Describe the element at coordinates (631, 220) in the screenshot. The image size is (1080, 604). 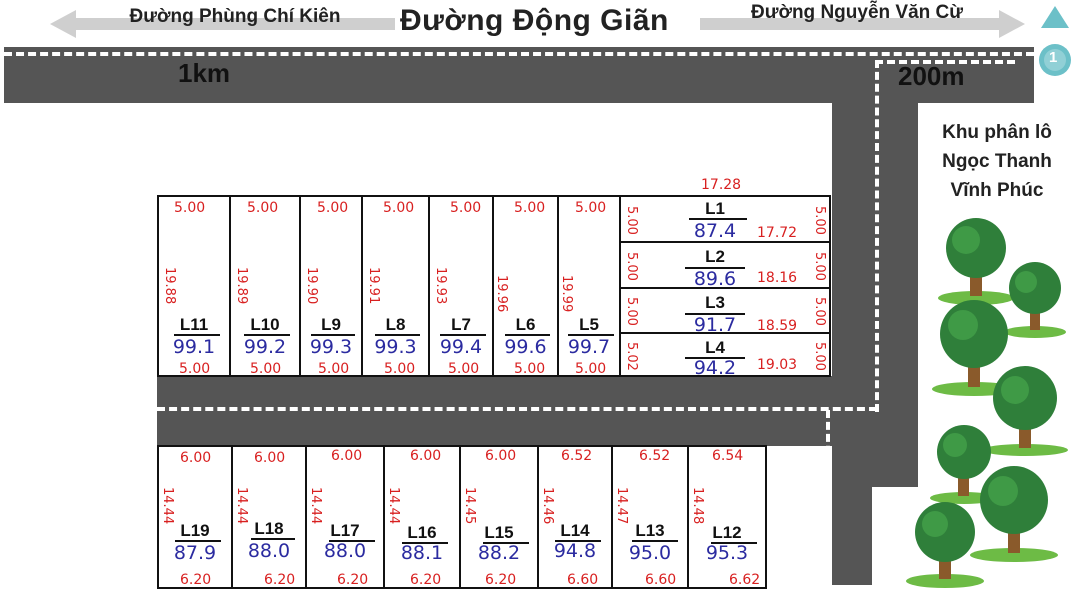
I see `lot-L1-left: 5.00` at that location.